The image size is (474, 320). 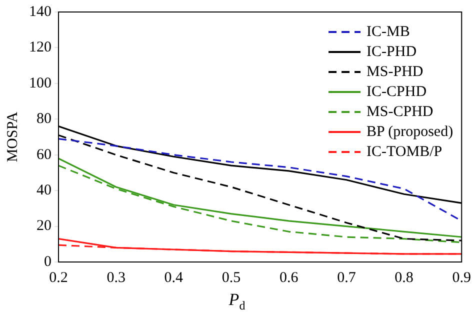 I want to click on x-tick-label: 0.3, so click(x=116, y=278).